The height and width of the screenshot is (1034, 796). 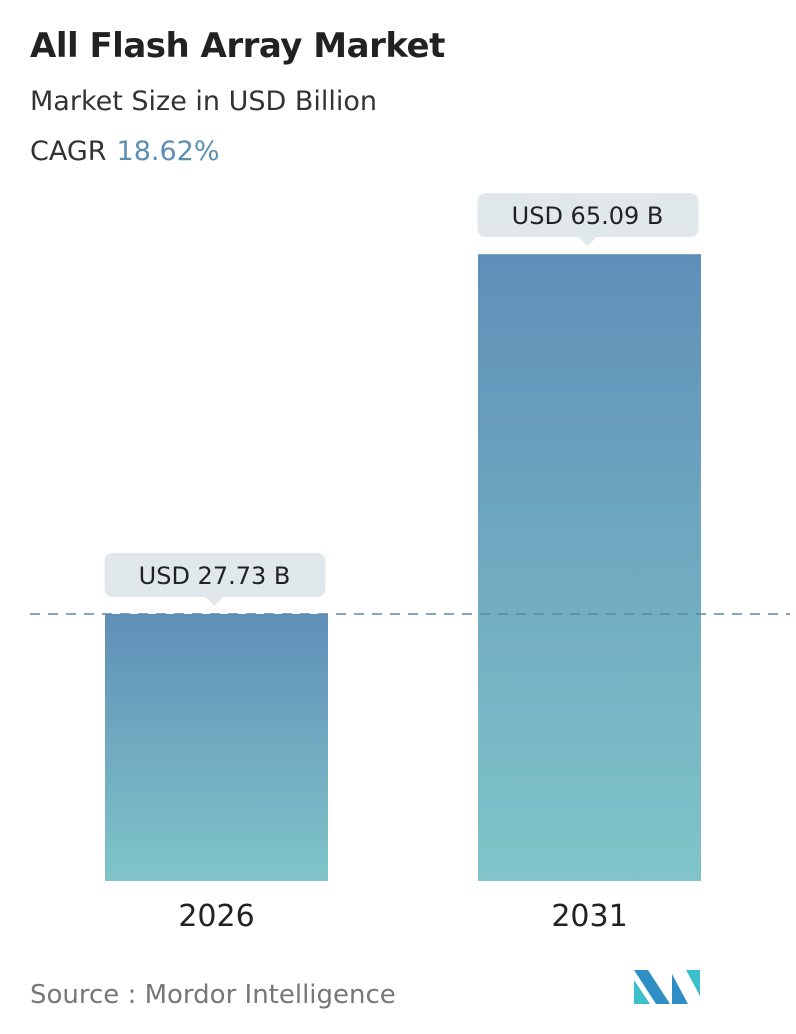 I want to click on x-tick-label: 2031, so click(x=589, y=916).